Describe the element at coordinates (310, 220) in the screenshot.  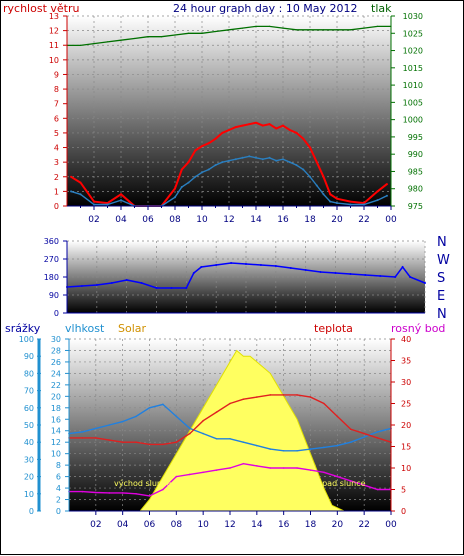
I see `wind-x-tick-label: 18` at that location.